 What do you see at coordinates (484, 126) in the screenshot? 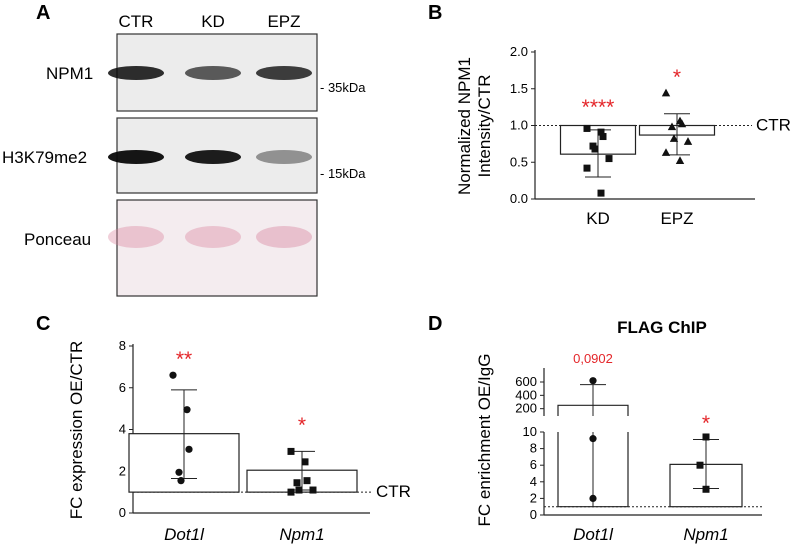
I see `y-axis-label: Intensity/CTR` at bounding box center [484, 126].